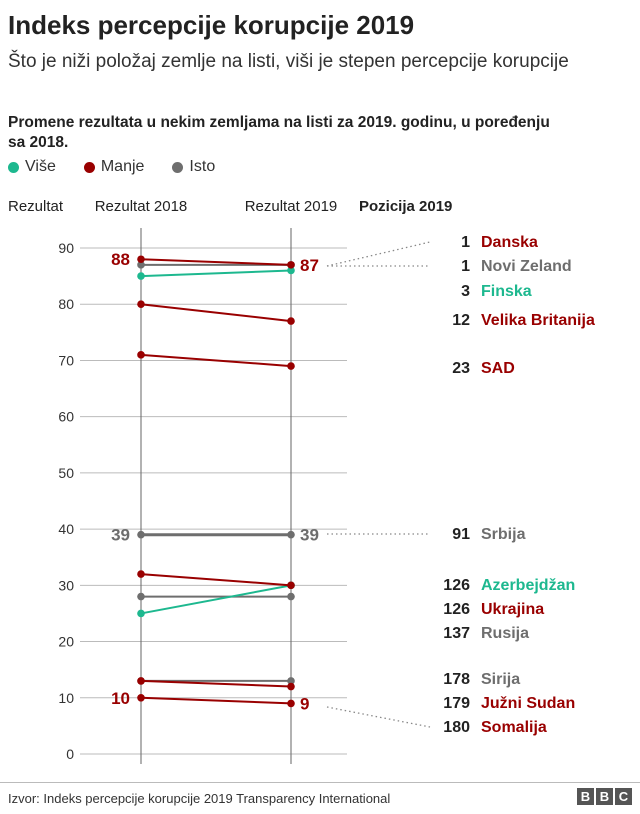 This screenshot has height=814, width=640. Describe the element at coordinates (291, 270) in the screenshot. I see `point-2019-Finska` at that location.